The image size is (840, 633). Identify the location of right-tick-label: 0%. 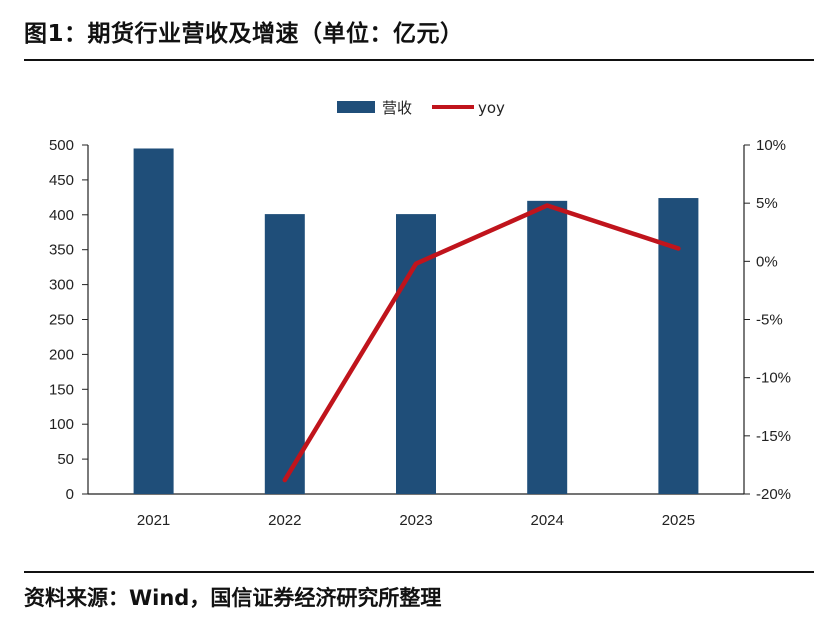
(767, 261).